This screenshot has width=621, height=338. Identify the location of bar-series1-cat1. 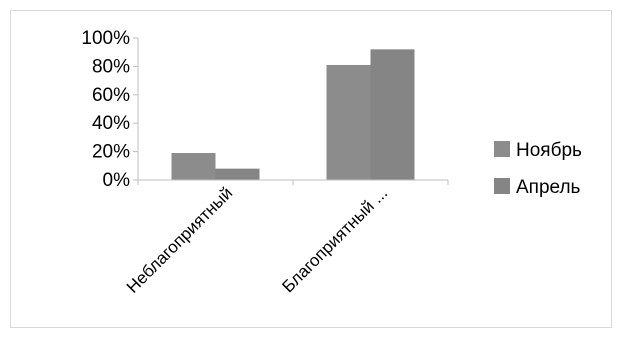
(193, 166).